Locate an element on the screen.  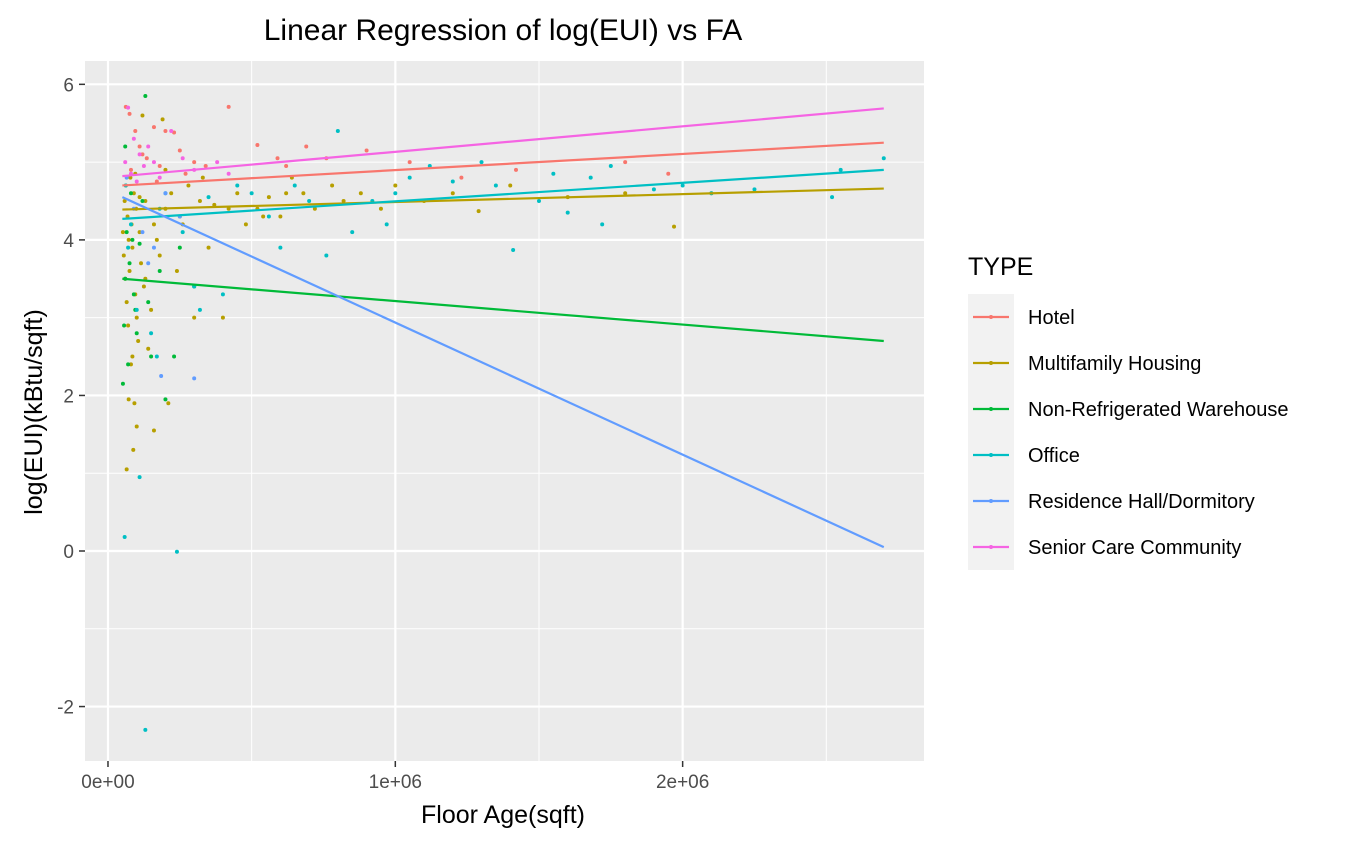
legend-label: Hotel is located at coordinates (1051, 318).